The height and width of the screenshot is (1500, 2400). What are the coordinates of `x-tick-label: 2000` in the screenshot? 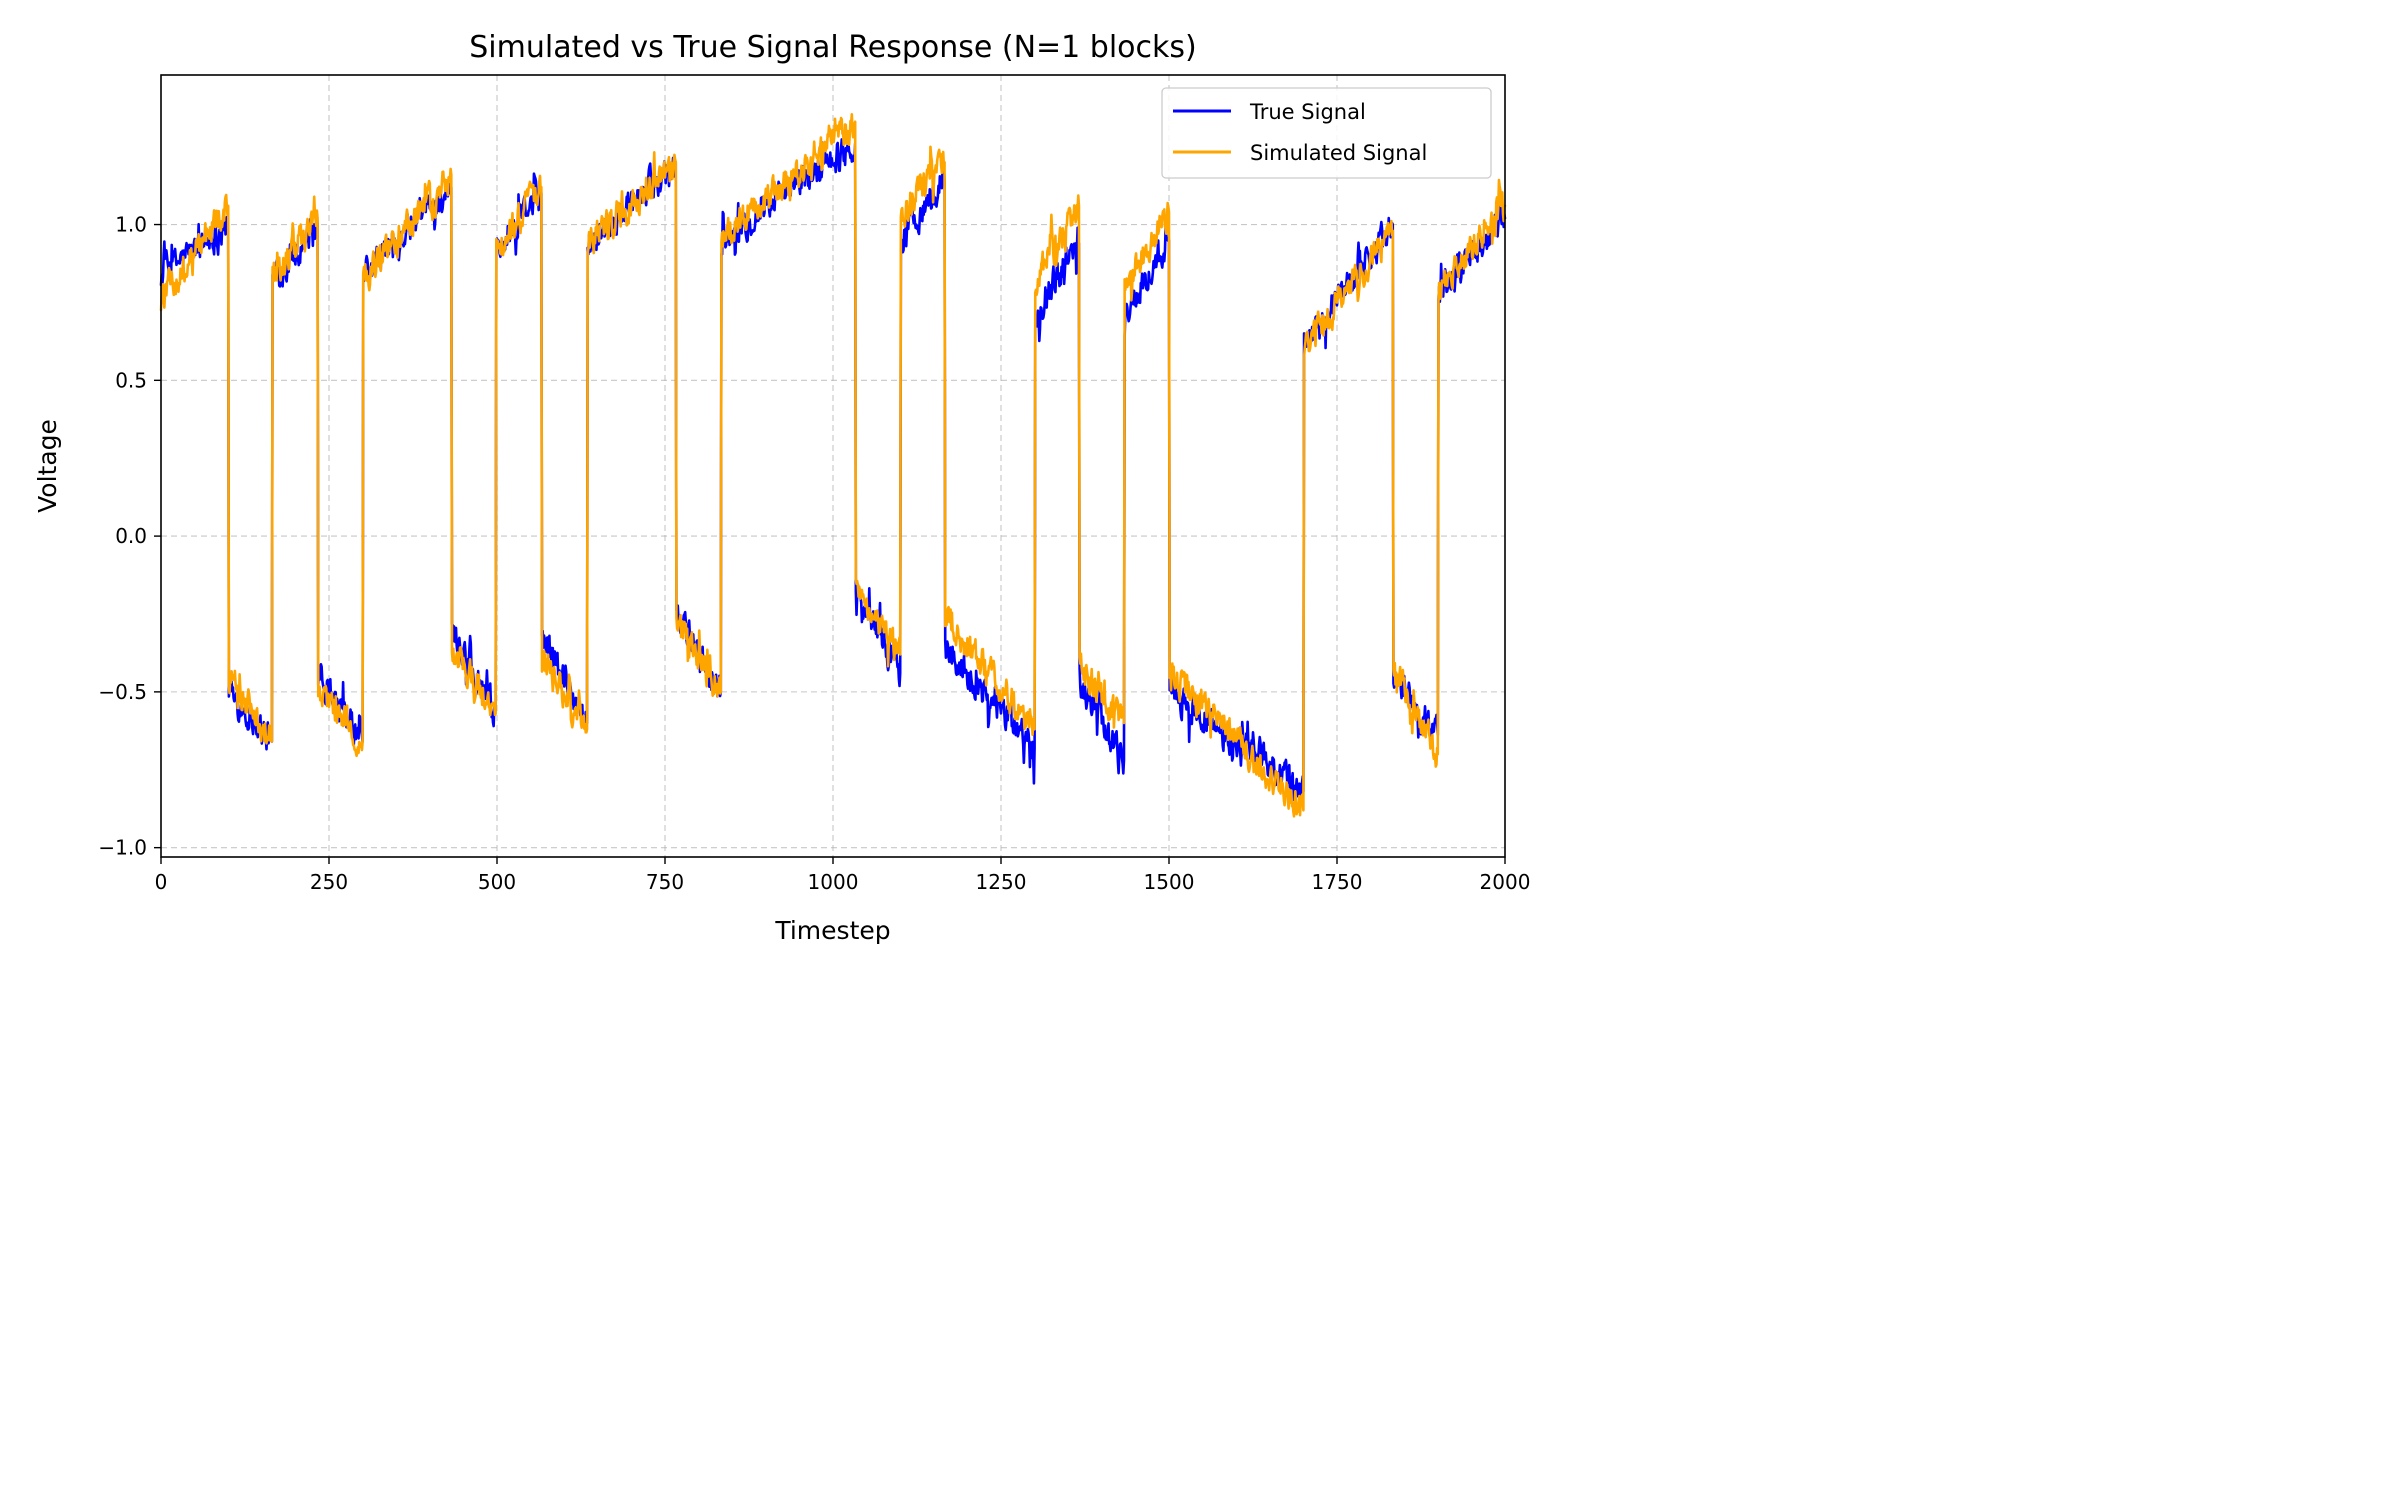 It's located at (1505, 882).